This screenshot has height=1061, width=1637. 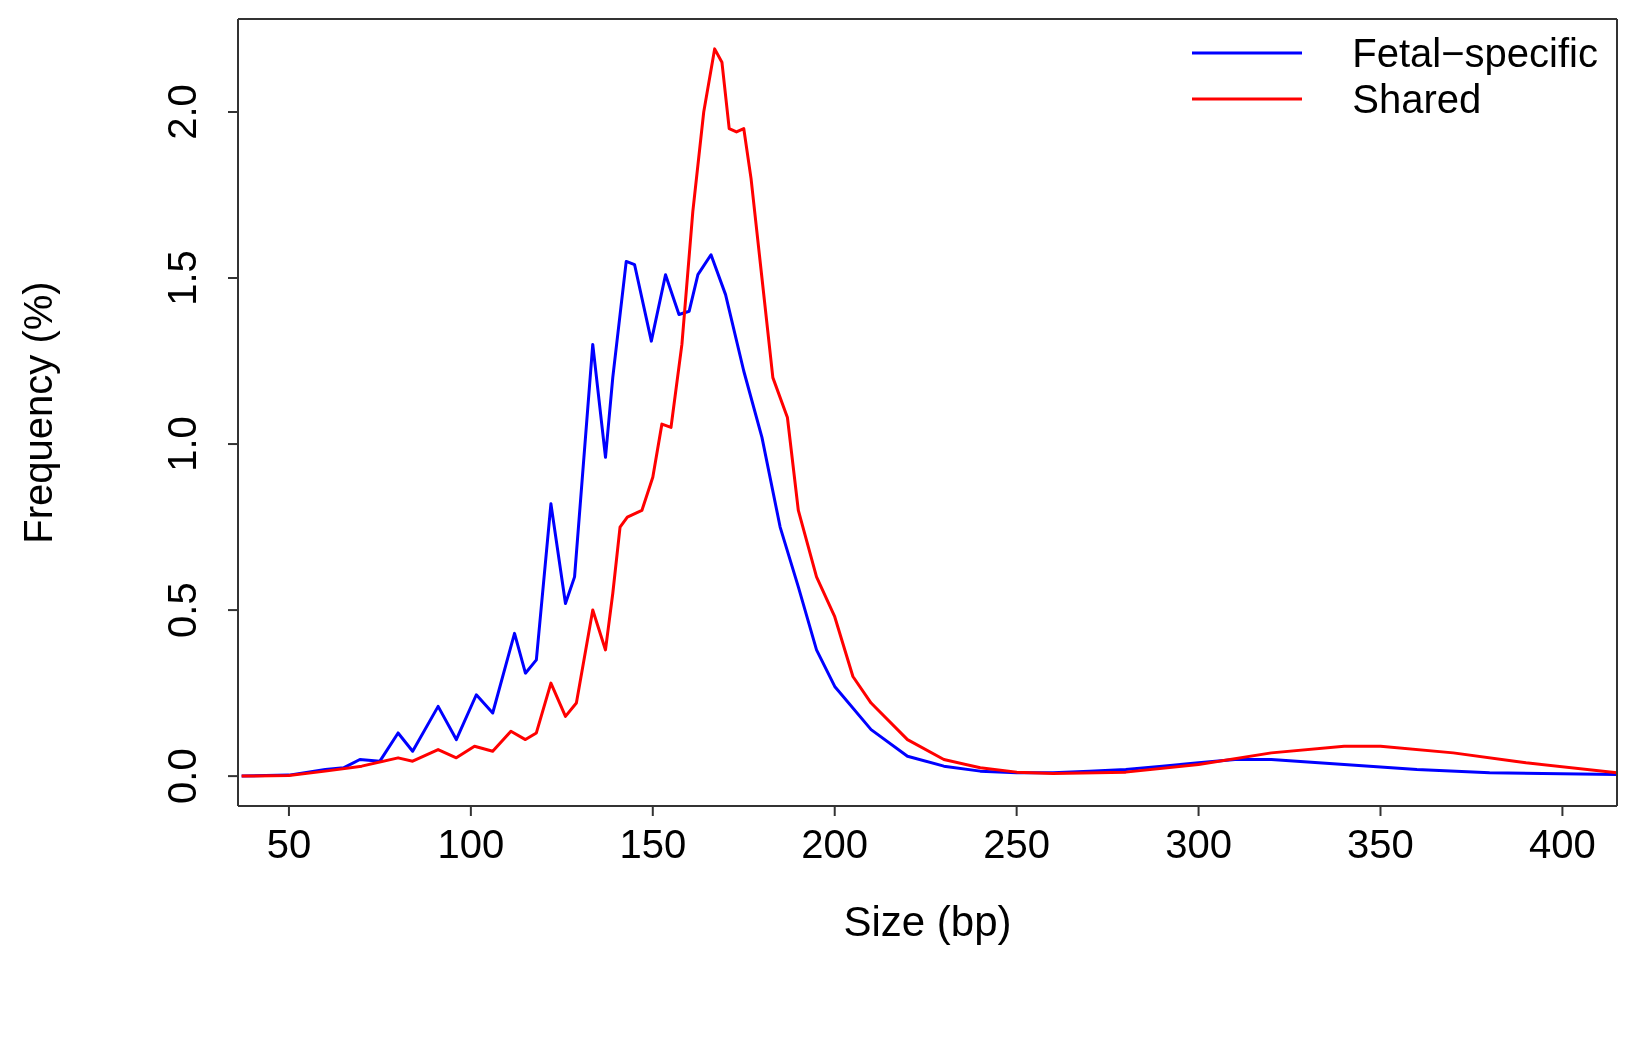 What do you see at coordinates (1475, 53) in the screenshot?
I see `legend-label: Fetal−specific` at bounding box center [1475, 53].